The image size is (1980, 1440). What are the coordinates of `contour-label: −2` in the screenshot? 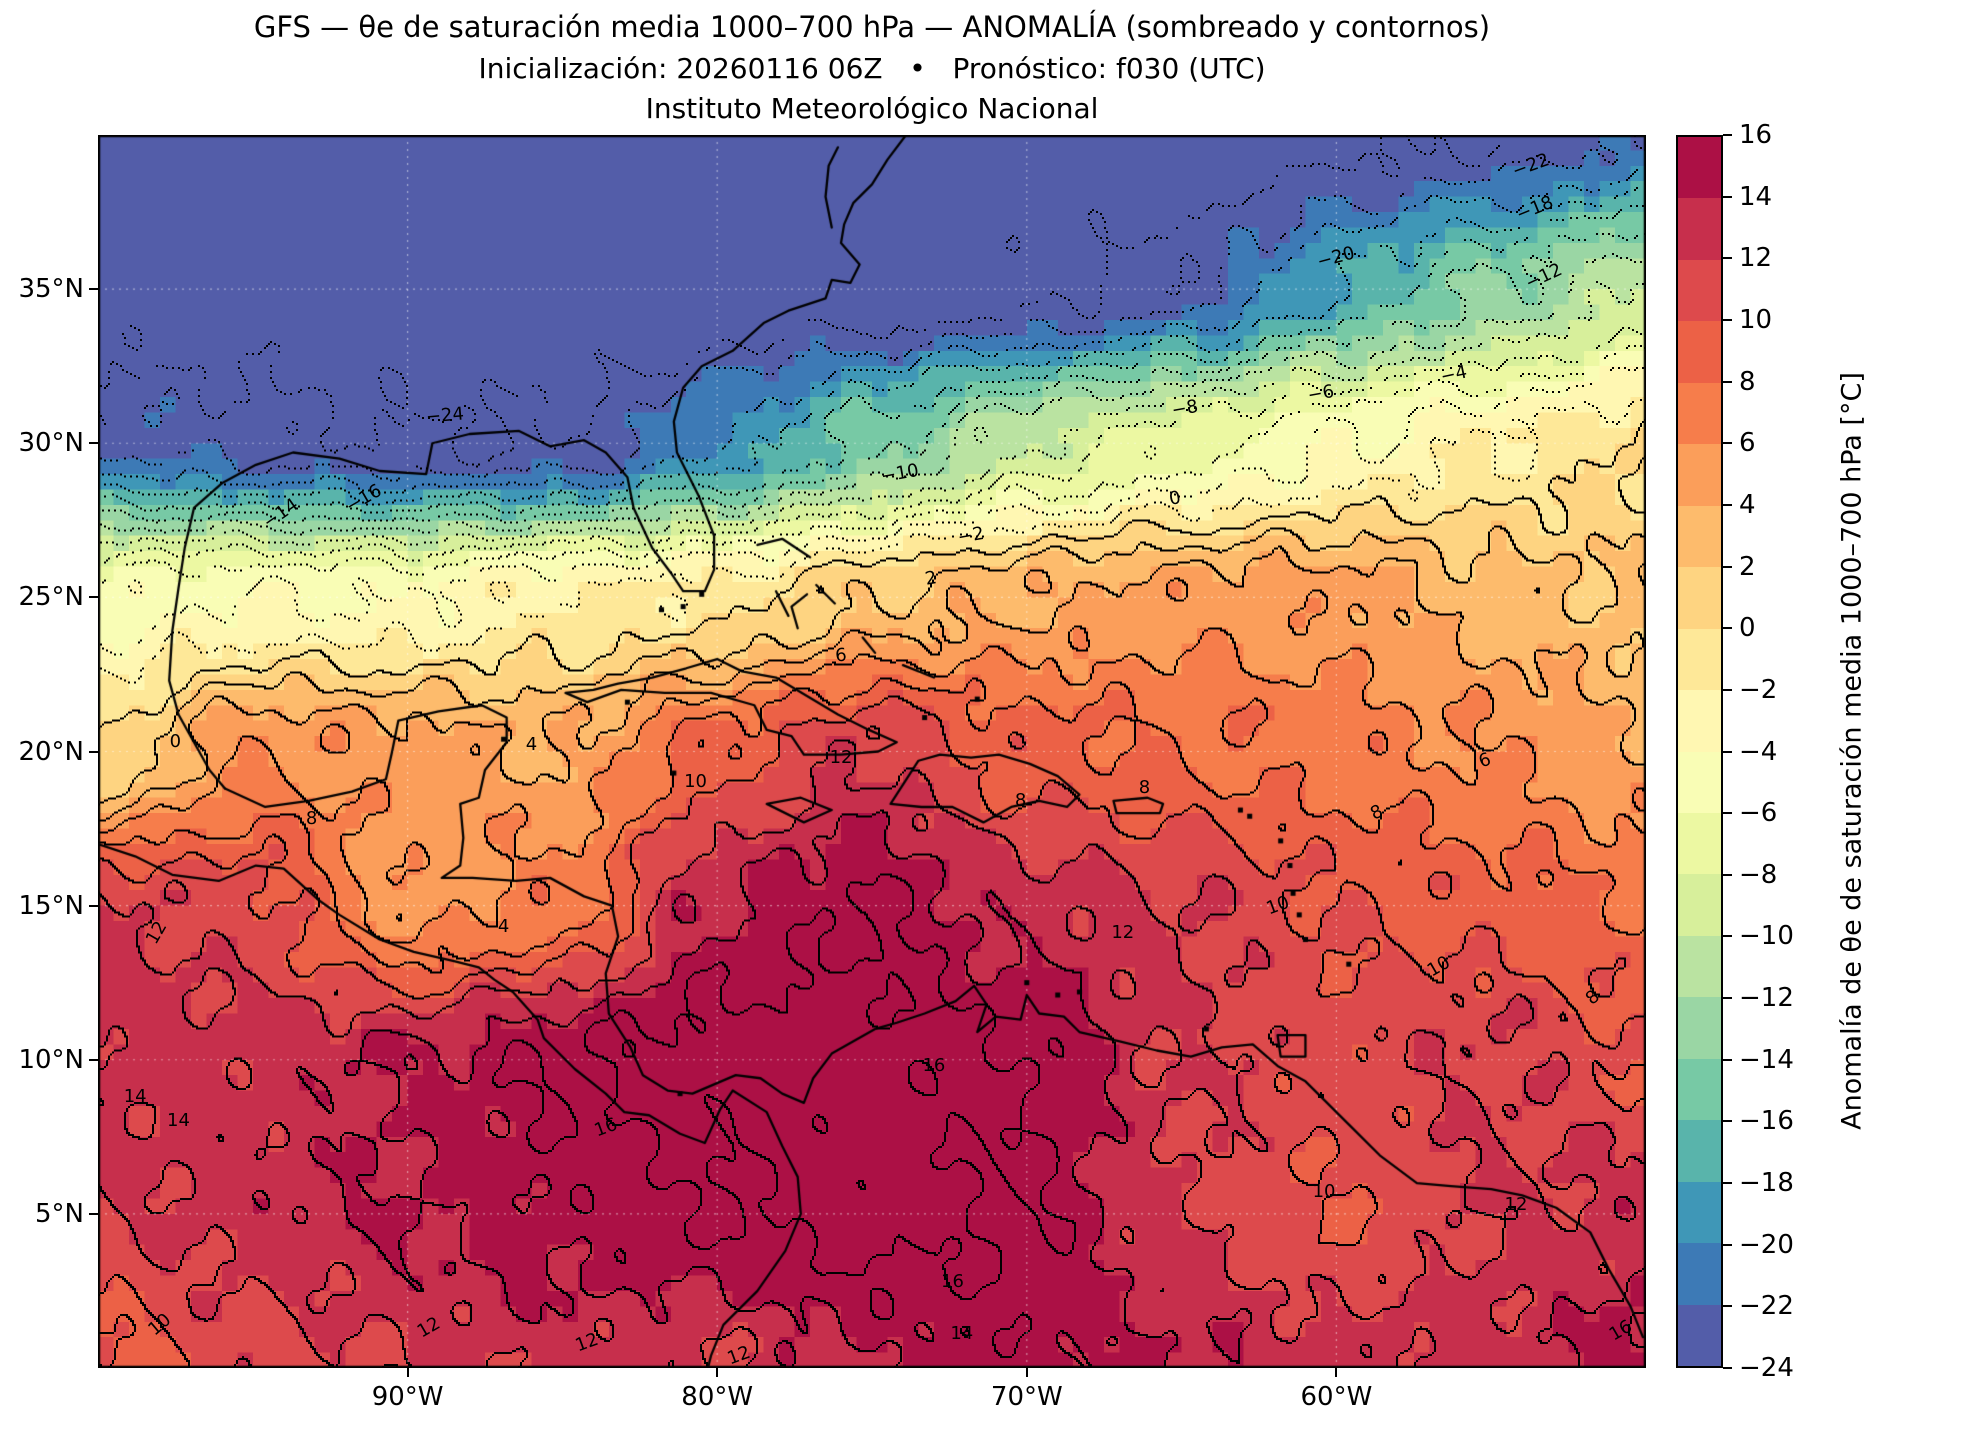 It's located at (971, 535).